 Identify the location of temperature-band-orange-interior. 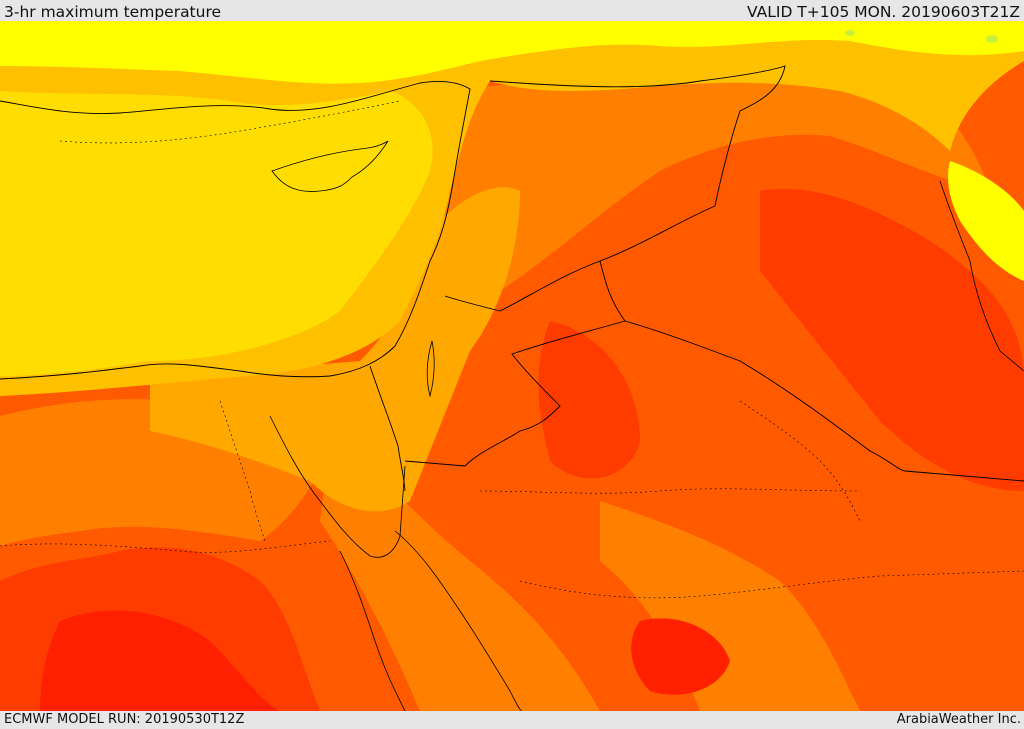
(730, 606).